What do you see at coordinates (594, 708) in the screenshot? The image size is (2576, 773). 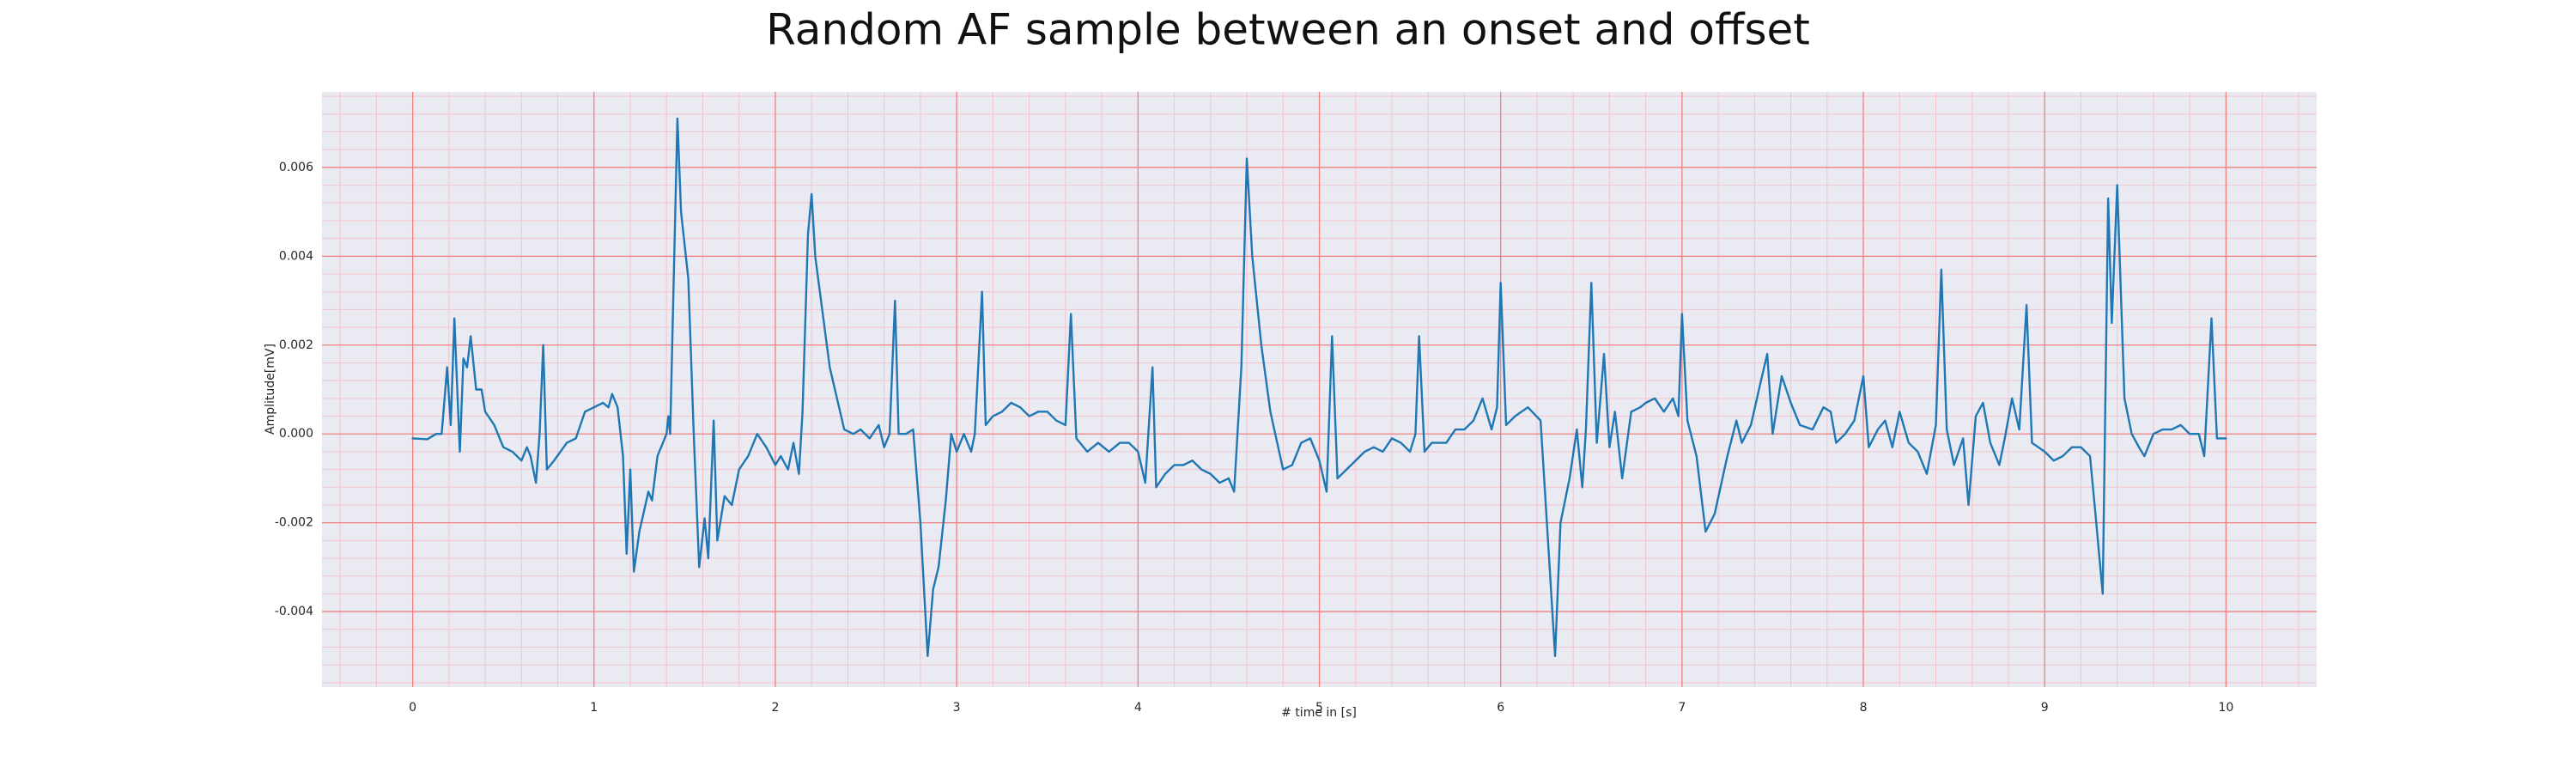 I see `x-tick-label: 1` at bounding box center [594, 708].